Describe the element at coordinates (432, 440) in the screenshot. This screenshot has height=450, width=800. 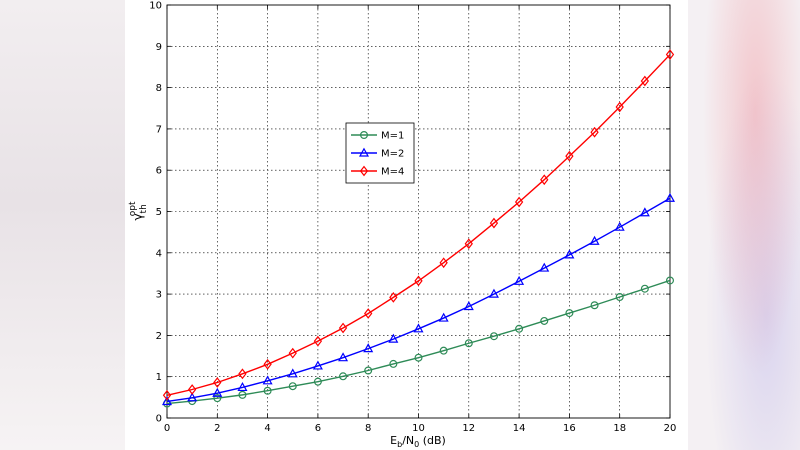
I see `x-axis-label-tail: (dB)` at that location.